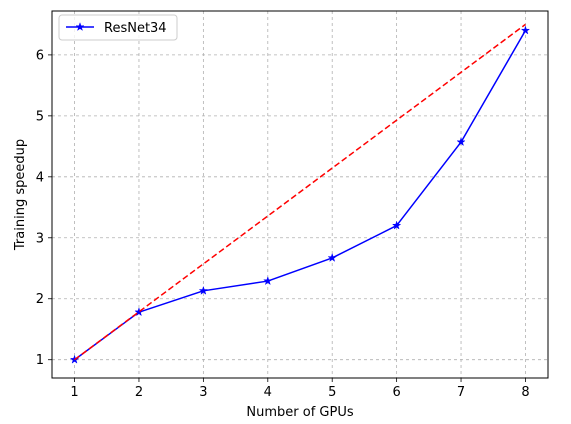  I want to click on legend-label-resnet34: ResNet34, so click(135, 28).